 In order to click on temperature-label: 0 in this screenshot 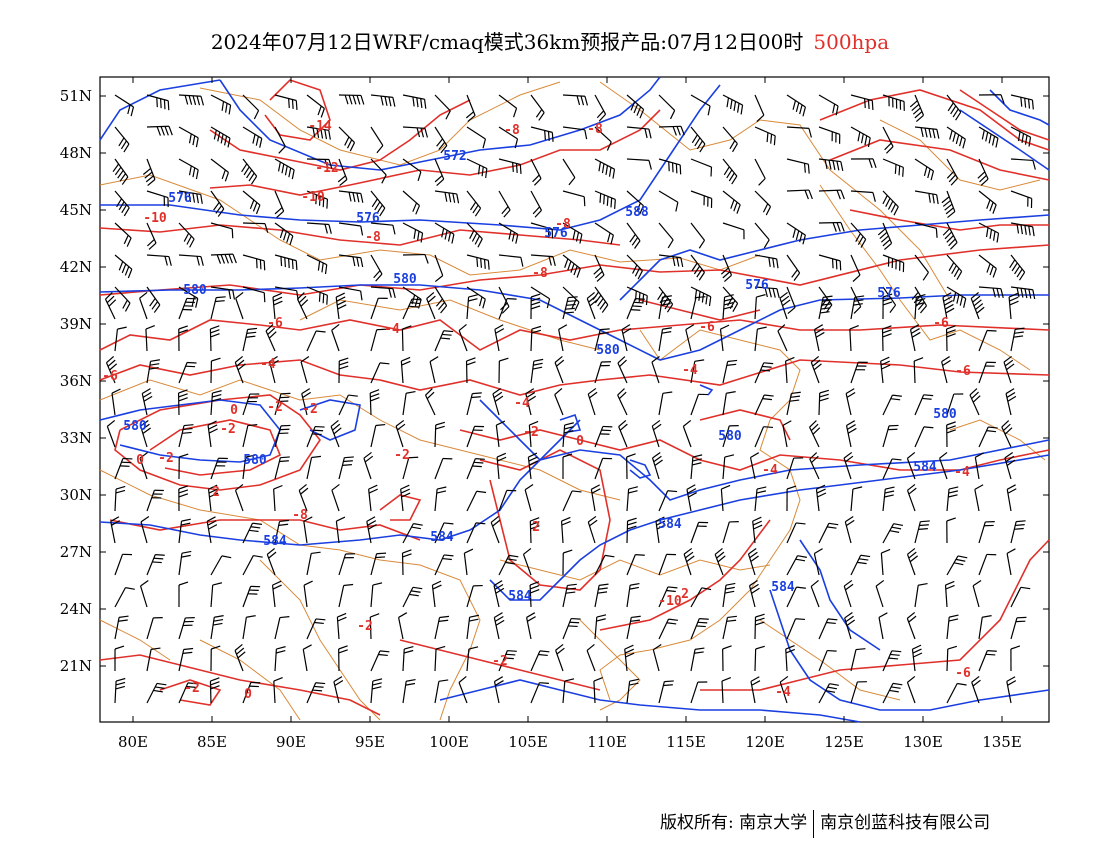, I will do `click(234, 410)`.